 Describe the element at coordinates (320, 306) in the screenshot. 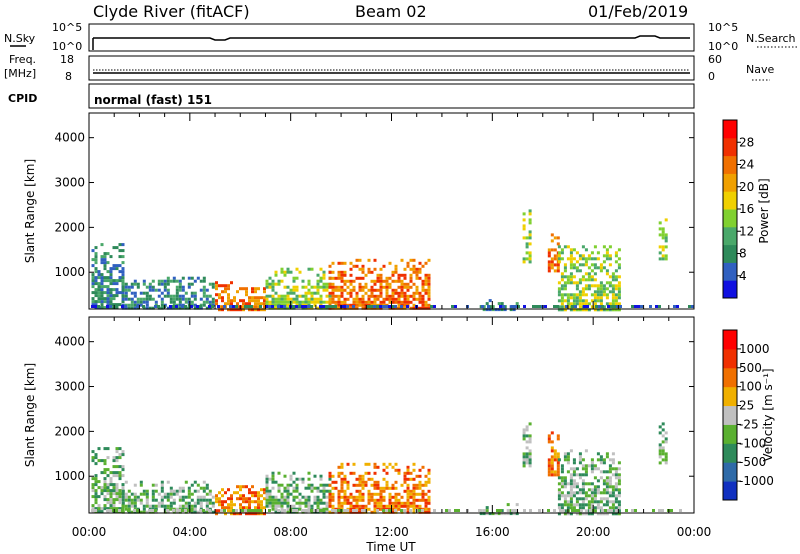

I see `power-ground-cell` at that location.